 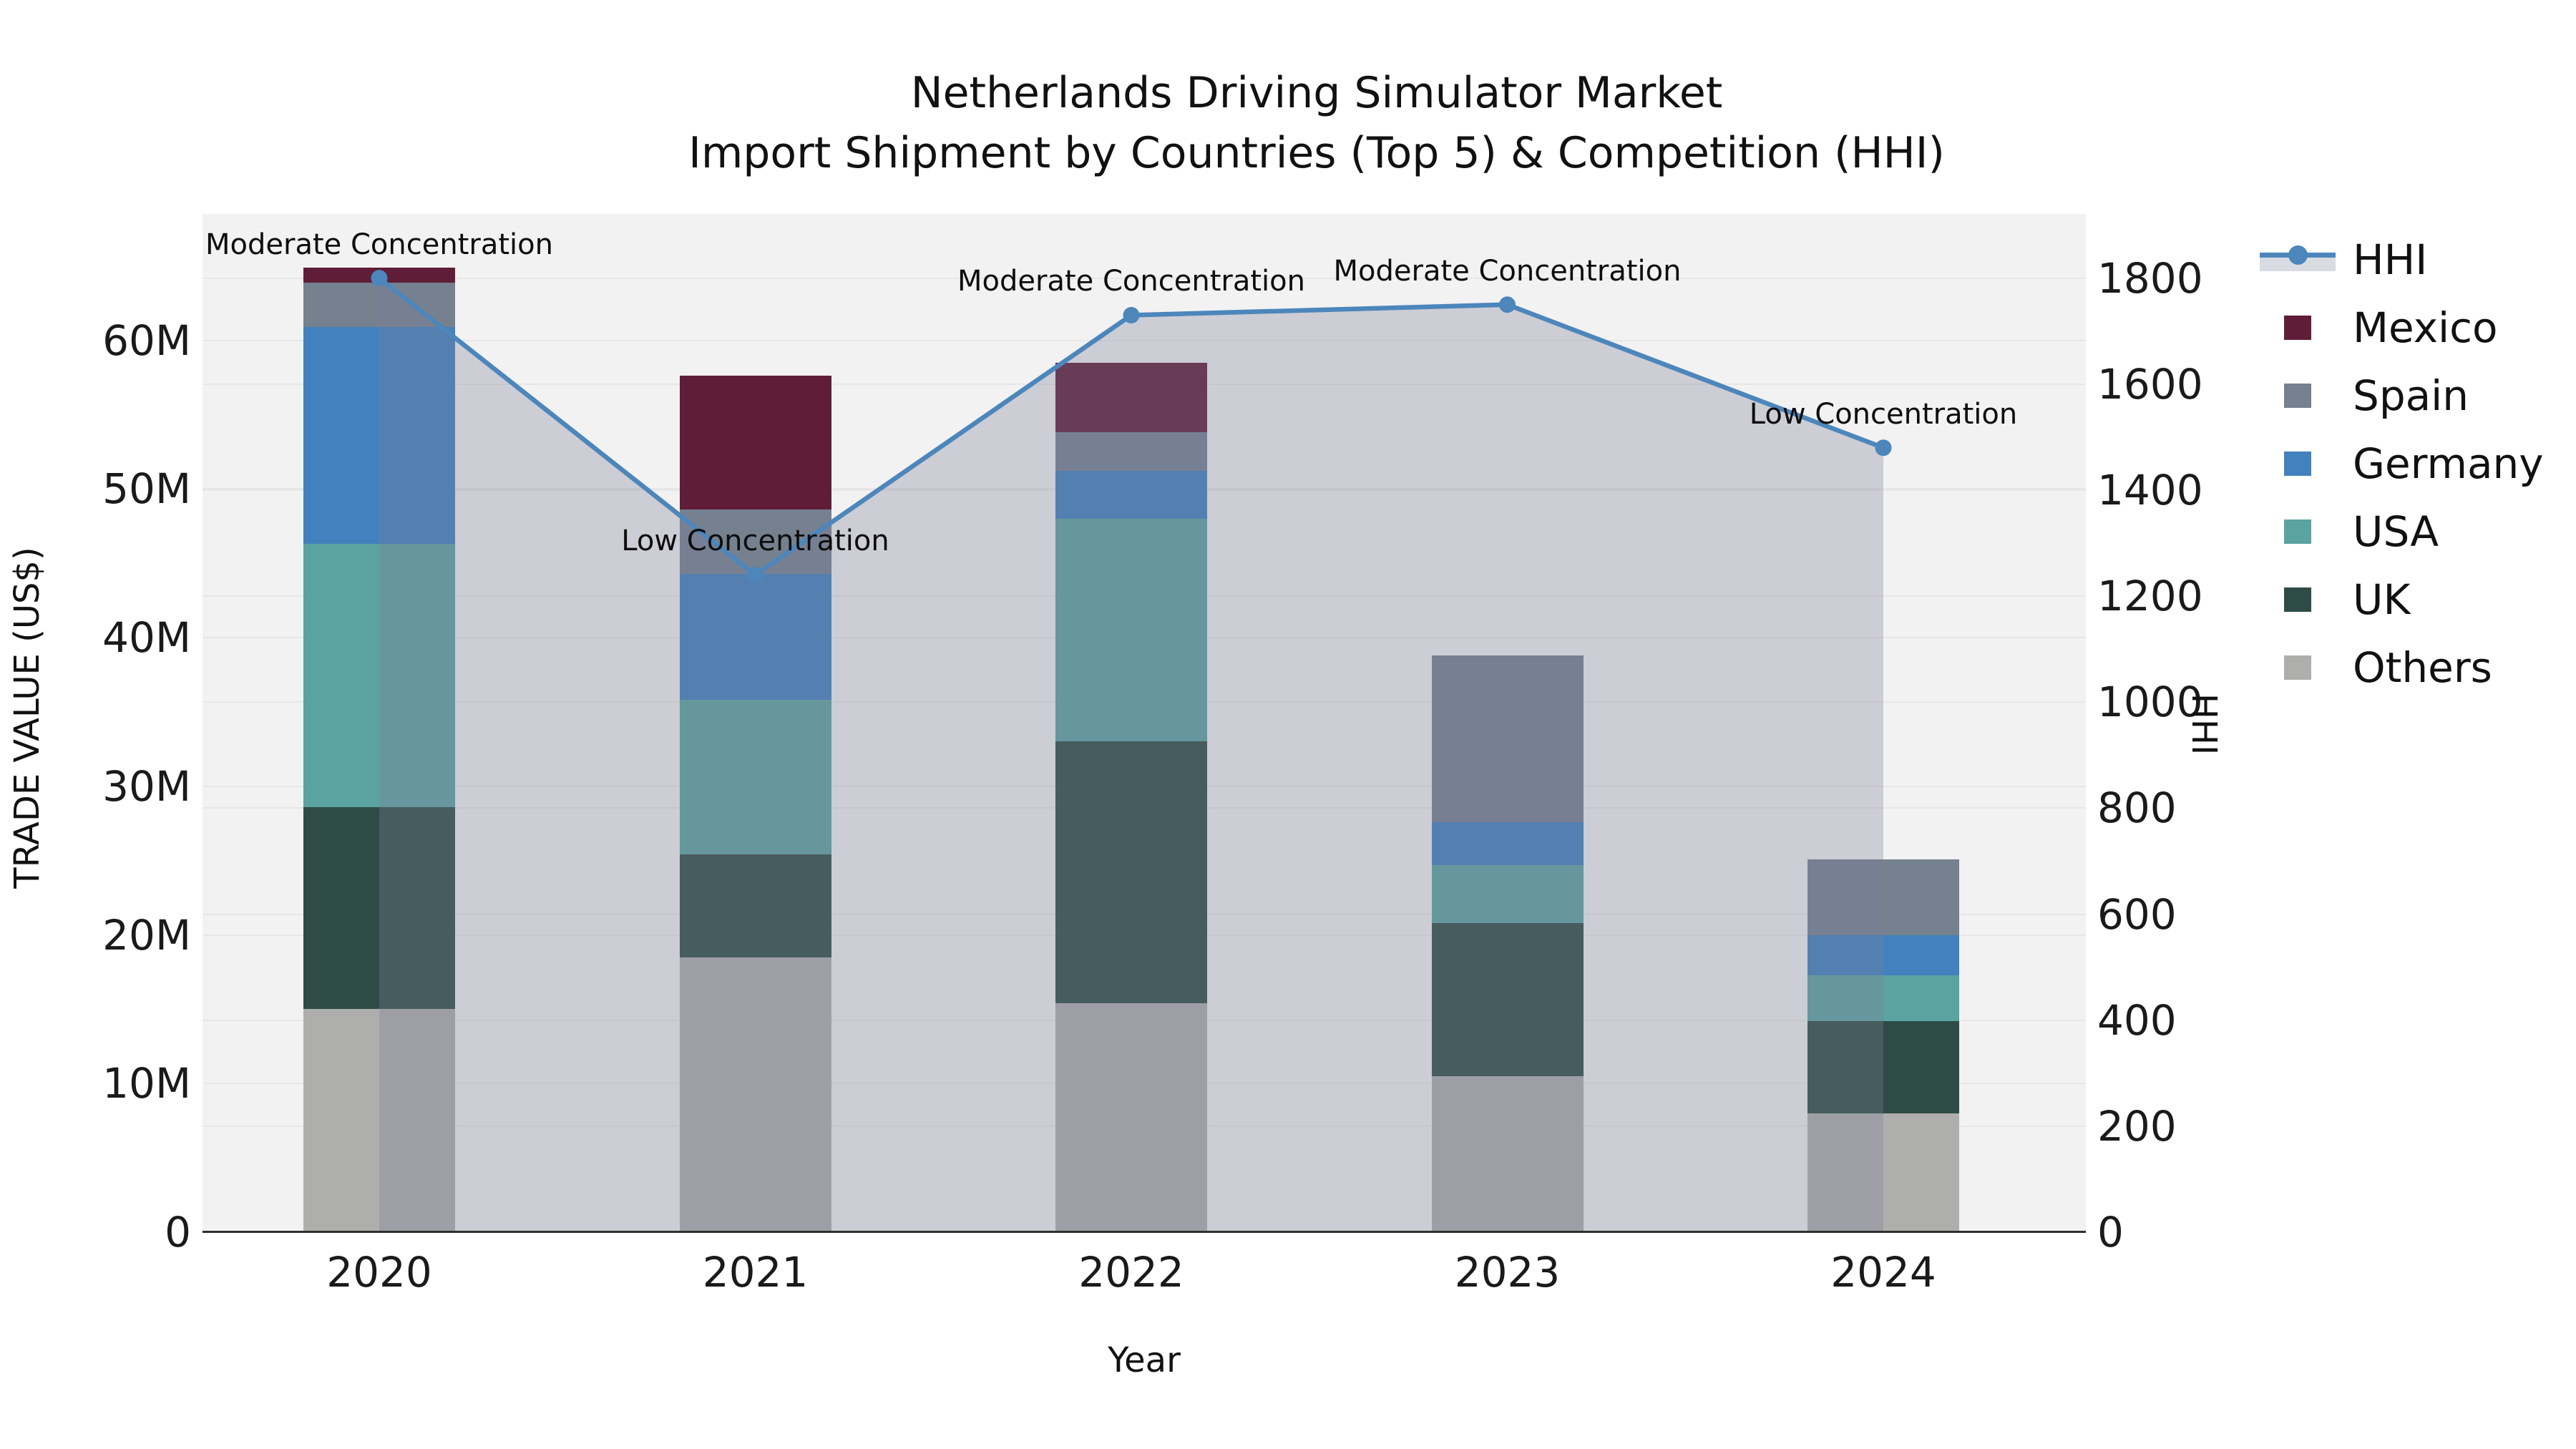 I want to click on legend-item-hhi: HHI, so click(x=2343, y=259).